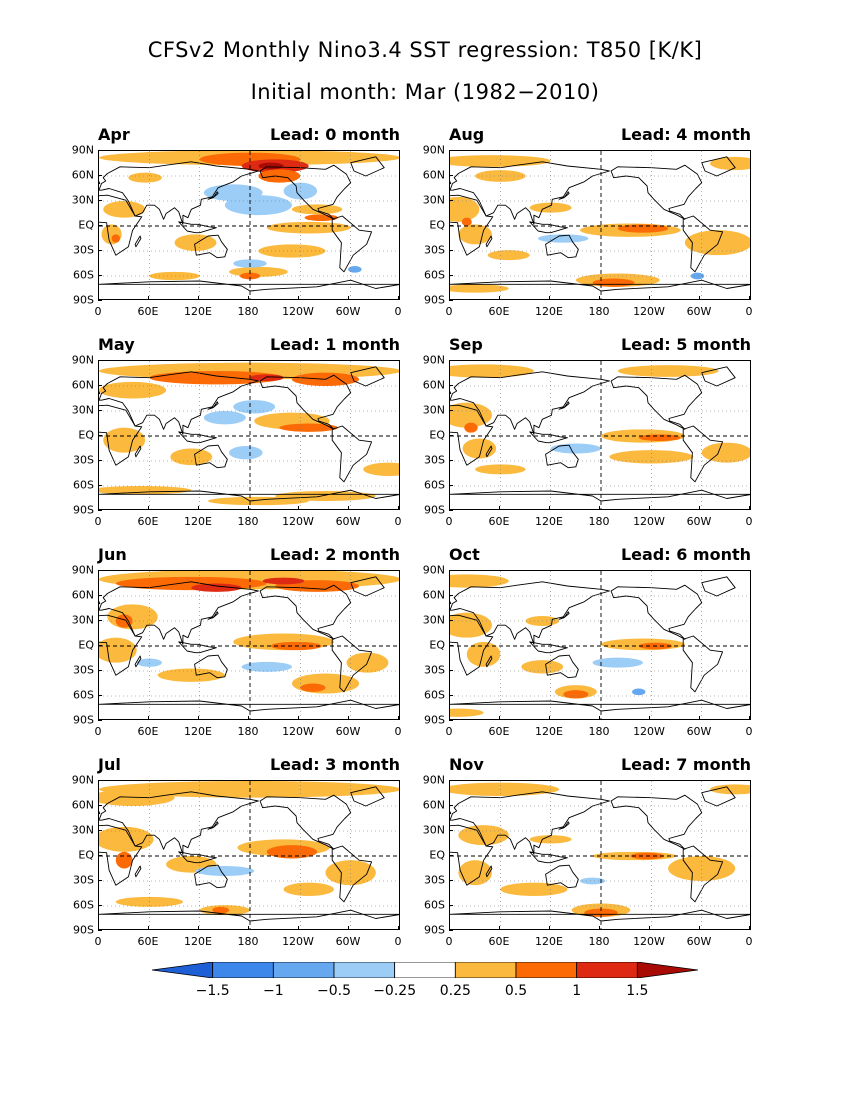 This screenshot has height=1100, width=850. Describe the element at coordinates (211, 246) in the screenshot. I see `coastline-australia` at that location.